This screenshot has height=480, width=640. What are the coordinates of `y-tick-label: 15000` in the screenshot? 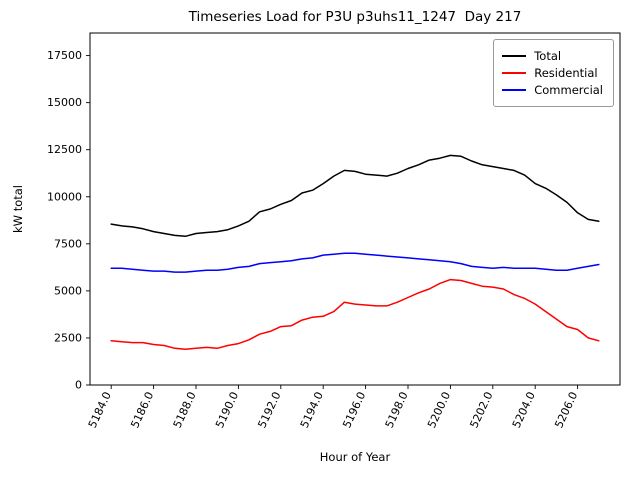 It's located at (64, 102).